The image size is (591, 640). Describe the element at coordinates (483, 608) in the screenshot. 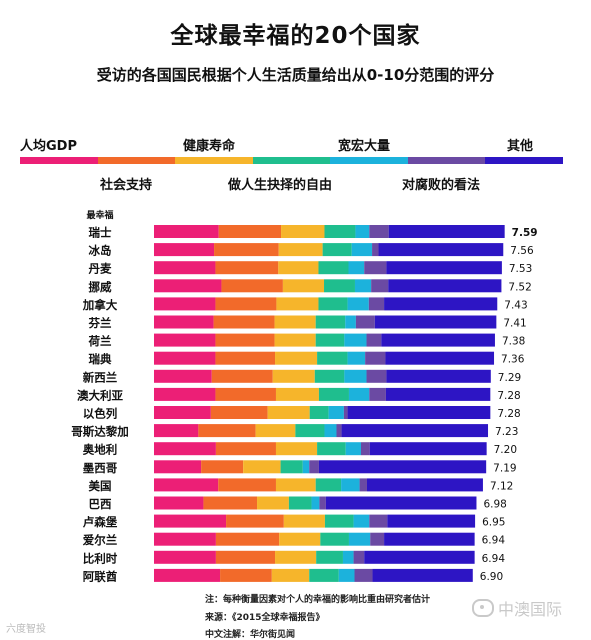

I see `wechat-icon` at that location.